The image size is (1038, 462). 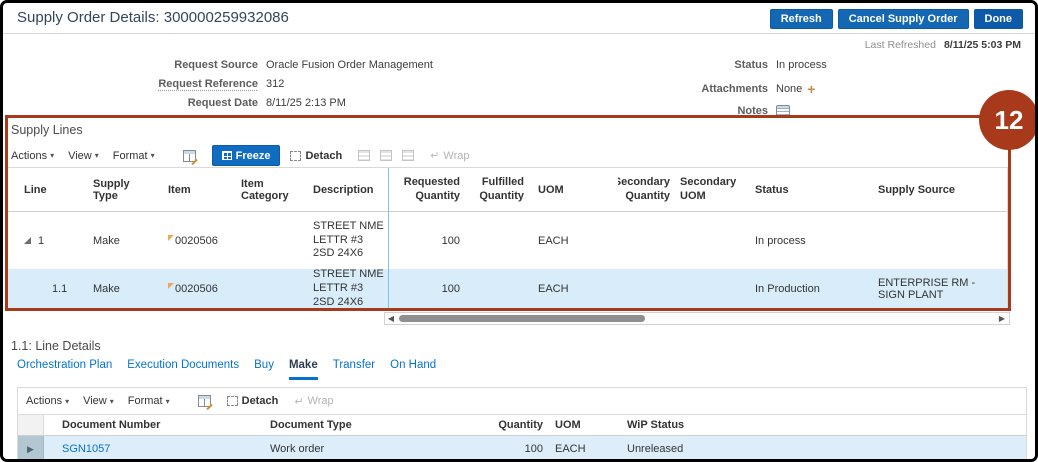 What do you see at coordinates (47, 130) in the screenshot?
I see `supply-lines-title: Supply Lines` at bounding box center [47, 130].